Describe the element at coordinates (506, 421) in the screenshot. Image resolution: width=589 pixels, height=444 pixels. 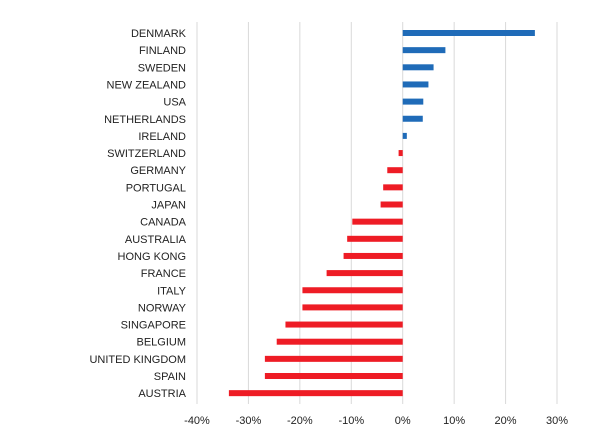
I see `x-tick-label: 20%` at that location.